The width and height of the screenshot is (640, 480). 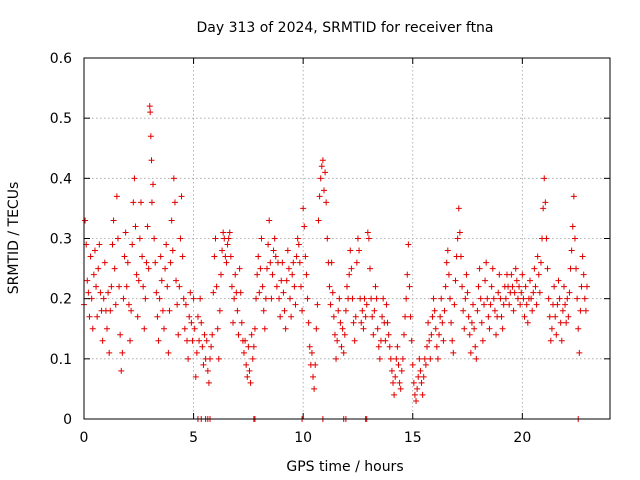 What do you see at coordinates (522, 438) in the screenshot?
I see `x-tick-label: 20` at bounding box center [522, 438].